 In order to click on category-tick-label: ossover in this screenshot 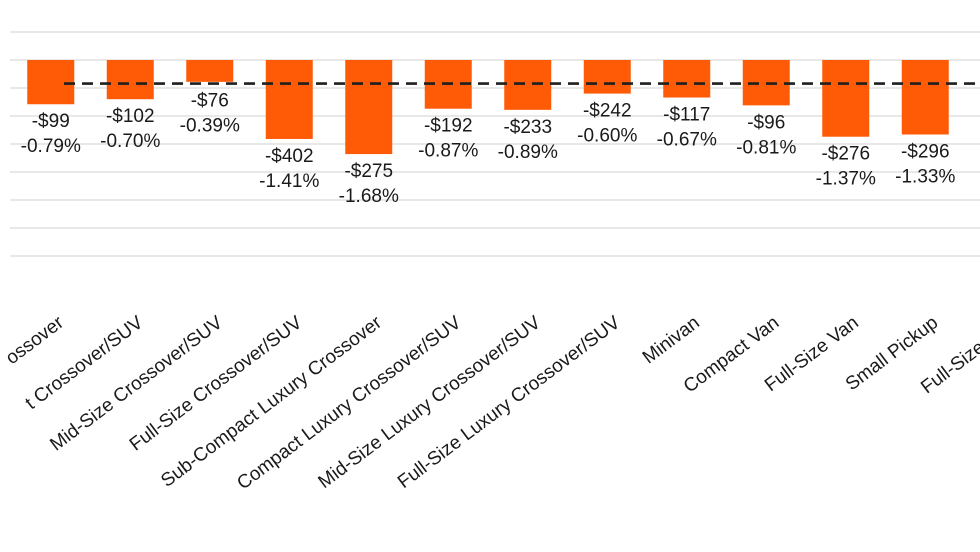, I will do `click(35, 340)`.